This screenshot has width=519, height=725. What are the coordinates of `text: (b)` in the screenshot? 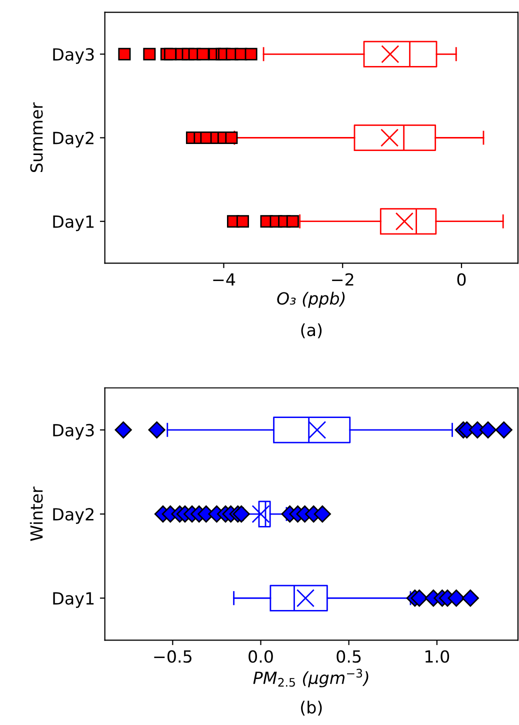 It's located at (311, 708).